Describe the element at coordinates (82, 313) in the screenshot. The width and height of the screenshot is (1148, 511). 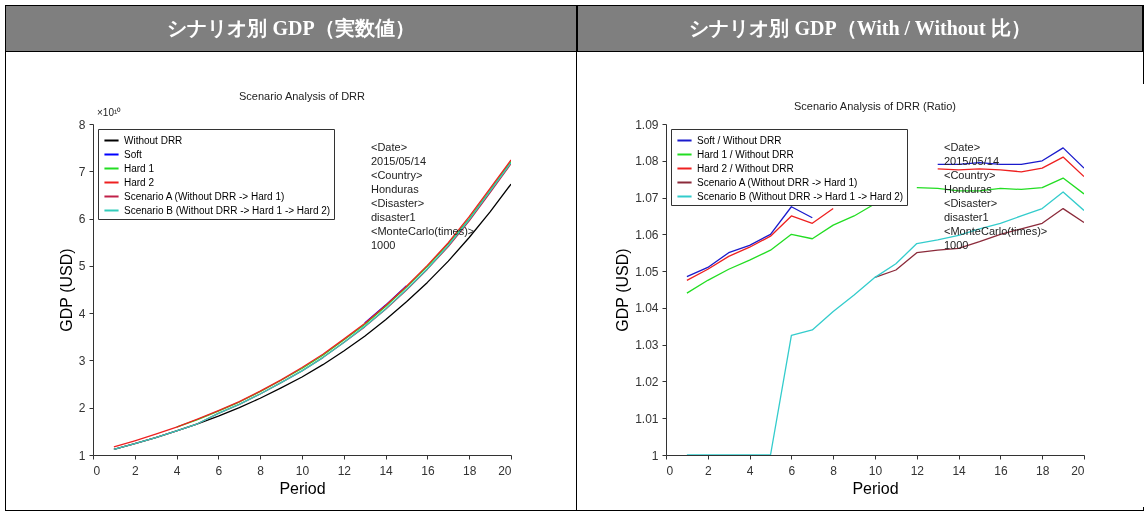
I see `y-tick-label: 4` at that location.